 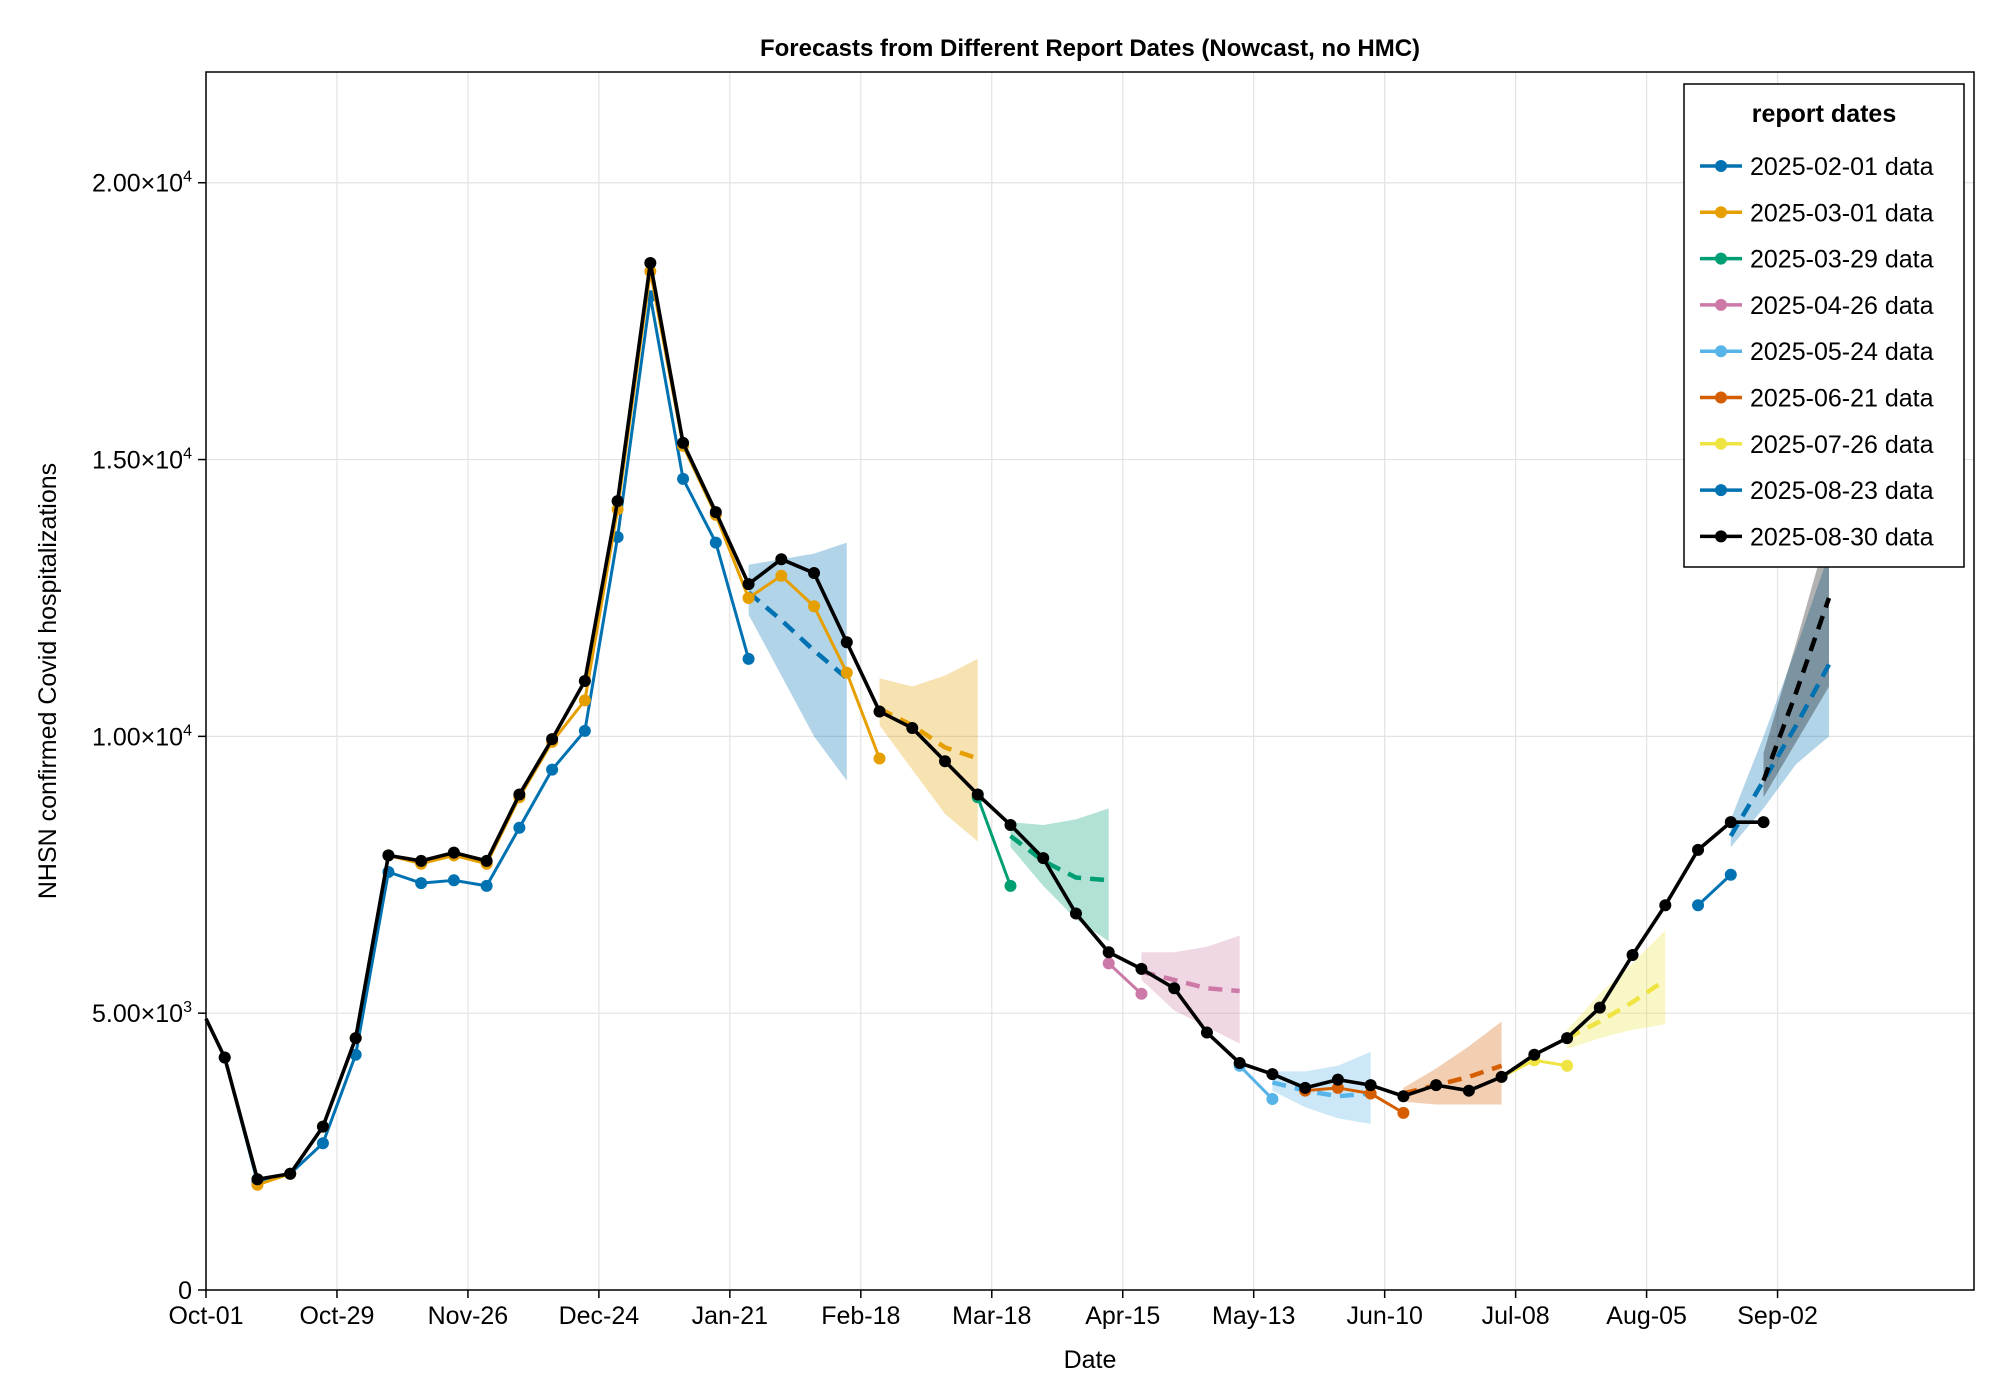 I want to click on legend-item-label: 2025-08-30 data, so click(x=1842, y=537).